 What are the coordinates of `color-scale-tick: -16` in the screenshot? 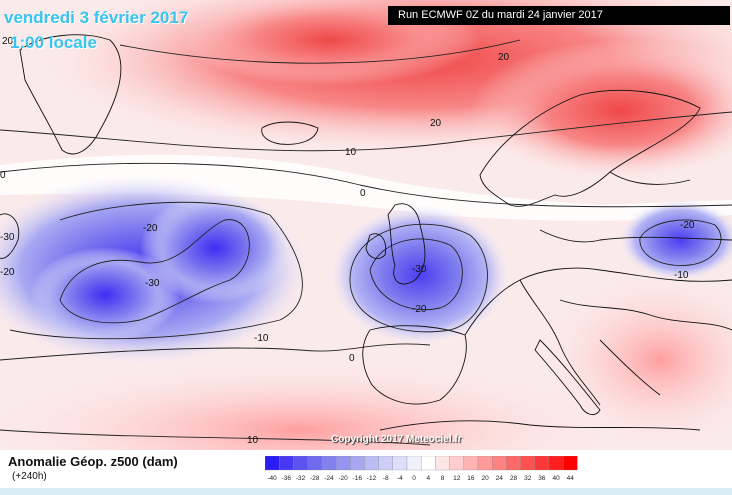 It's located at (358, 478).